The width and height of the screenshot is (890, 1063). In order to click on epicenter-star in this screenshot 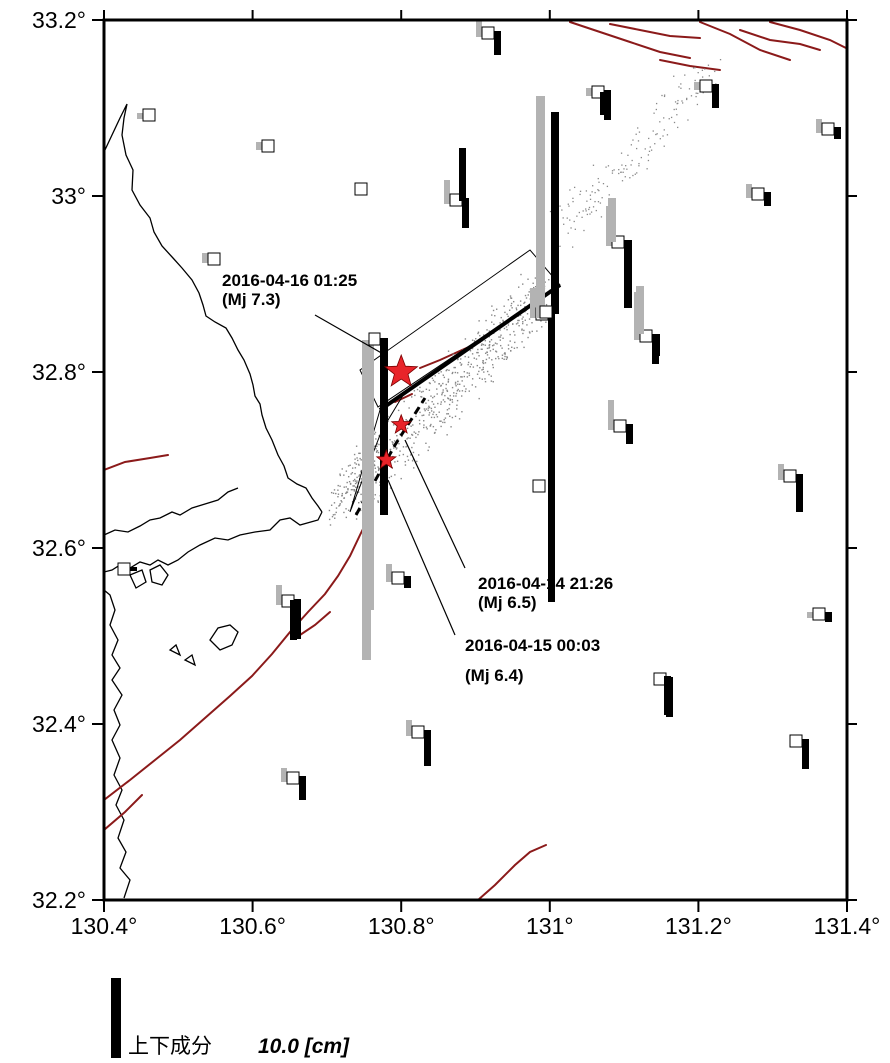, I will do `click(386, 459)`.